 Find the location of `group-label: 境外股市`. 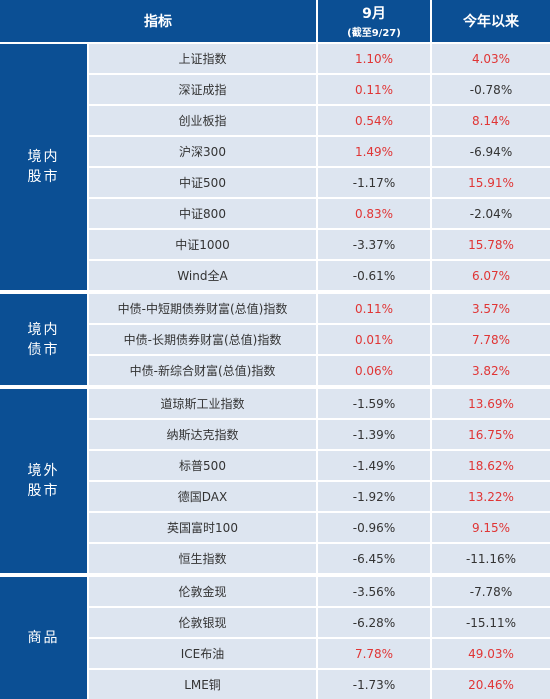

group-label: 境外股市 is located at coordinates (43, 481).